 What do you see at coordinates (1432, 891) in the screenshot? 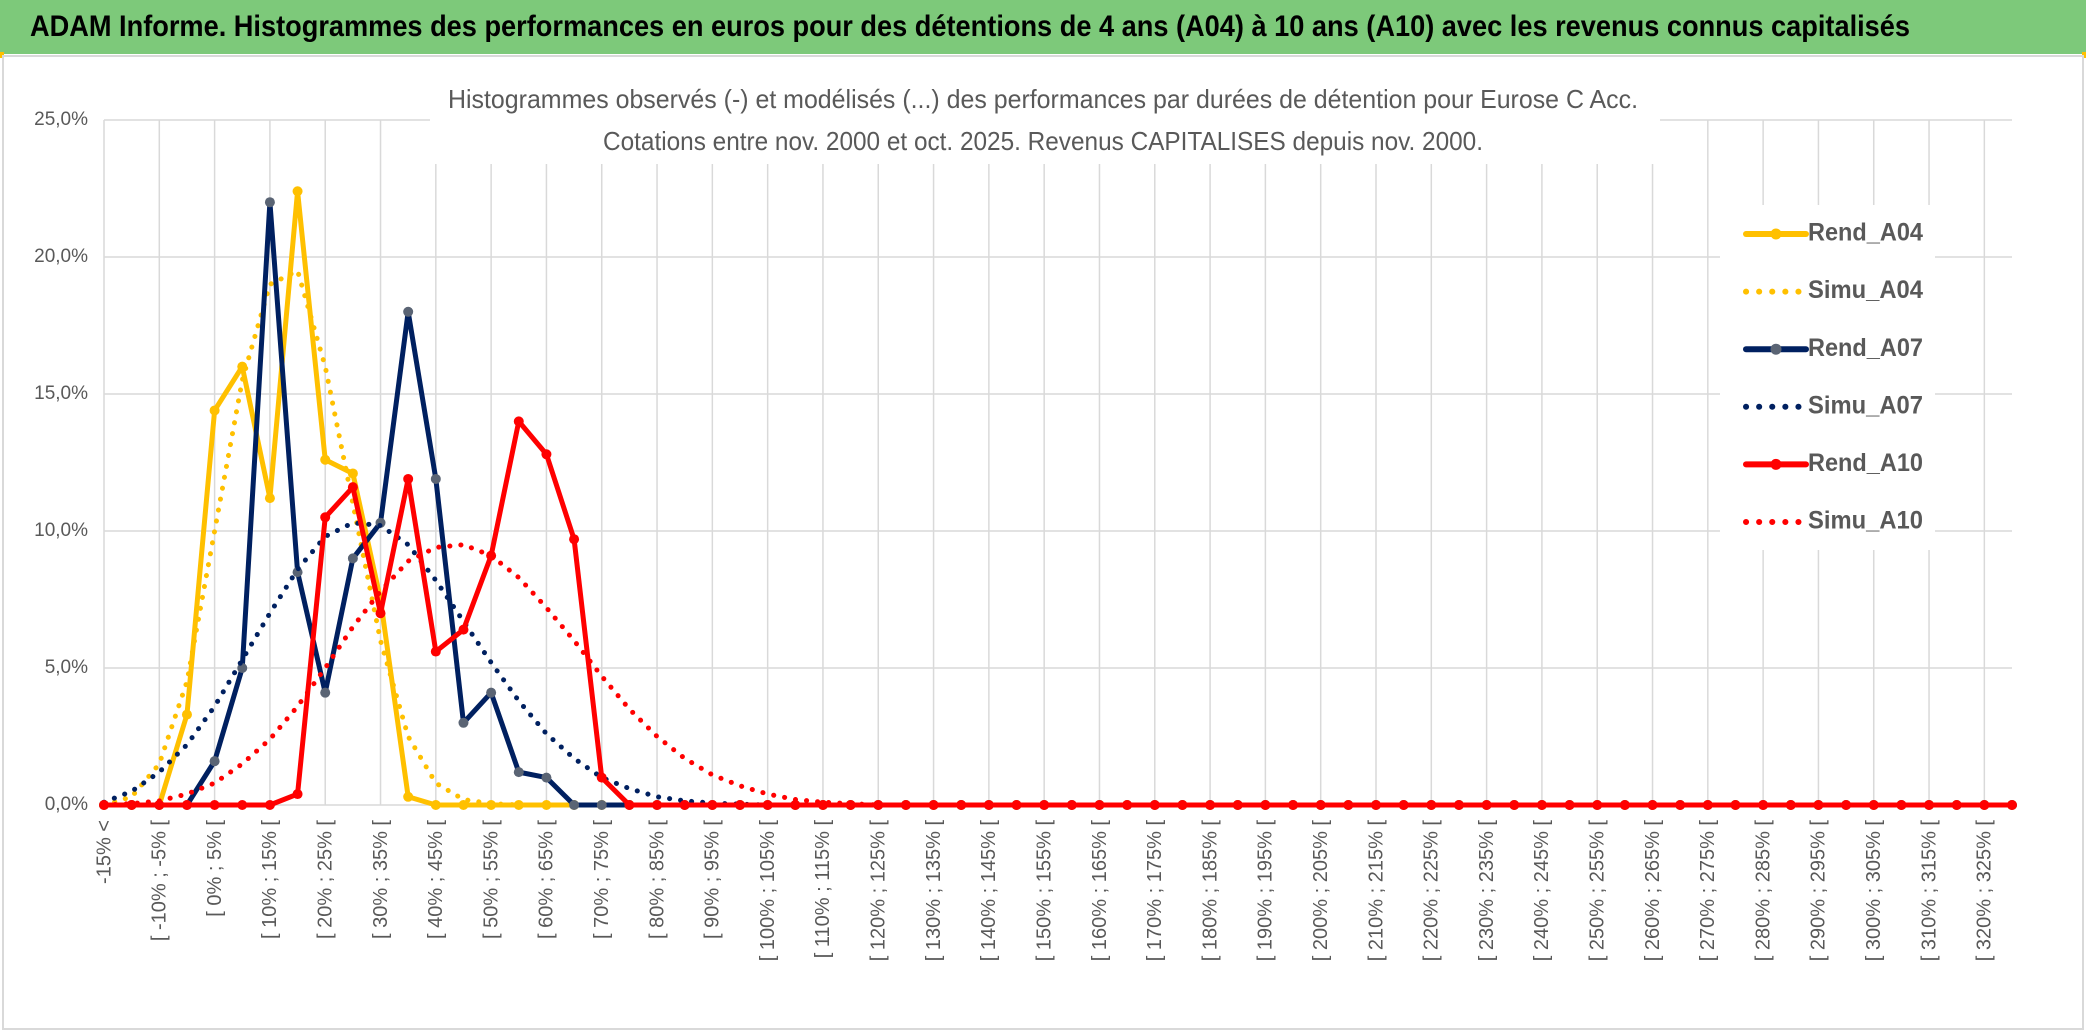
I see `x-tick-label: [ 220% ; 225% [` at bounding box center [1432, 891].